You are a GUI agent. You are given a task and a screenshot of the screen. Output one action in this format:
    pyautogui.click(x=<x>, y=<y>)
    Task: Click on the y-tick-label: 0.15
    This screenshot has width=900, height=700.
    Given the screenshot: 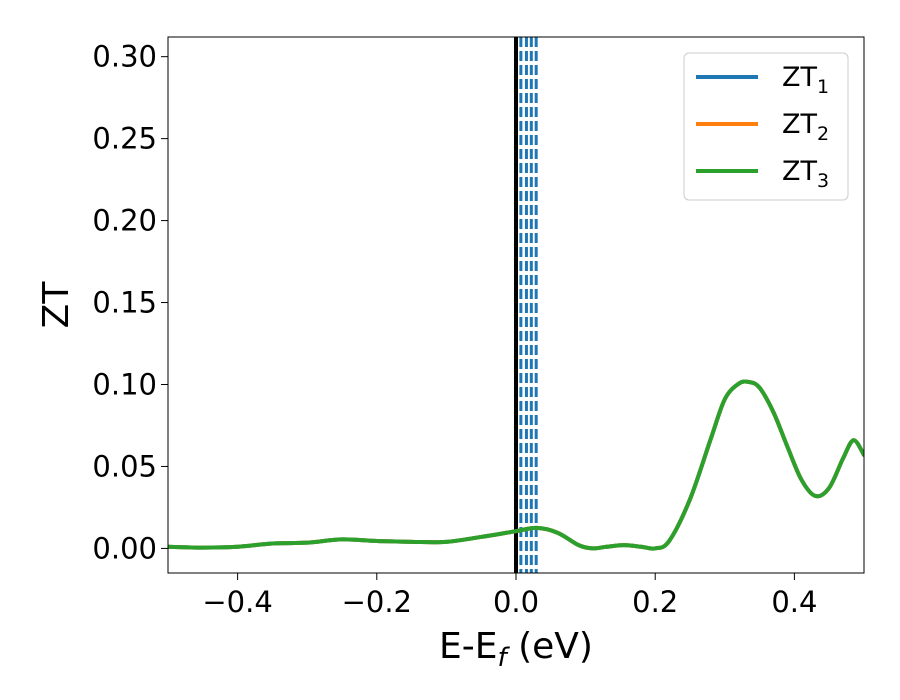 What is the action you would take?
    pyautogui.click(x=124, y=303)
    